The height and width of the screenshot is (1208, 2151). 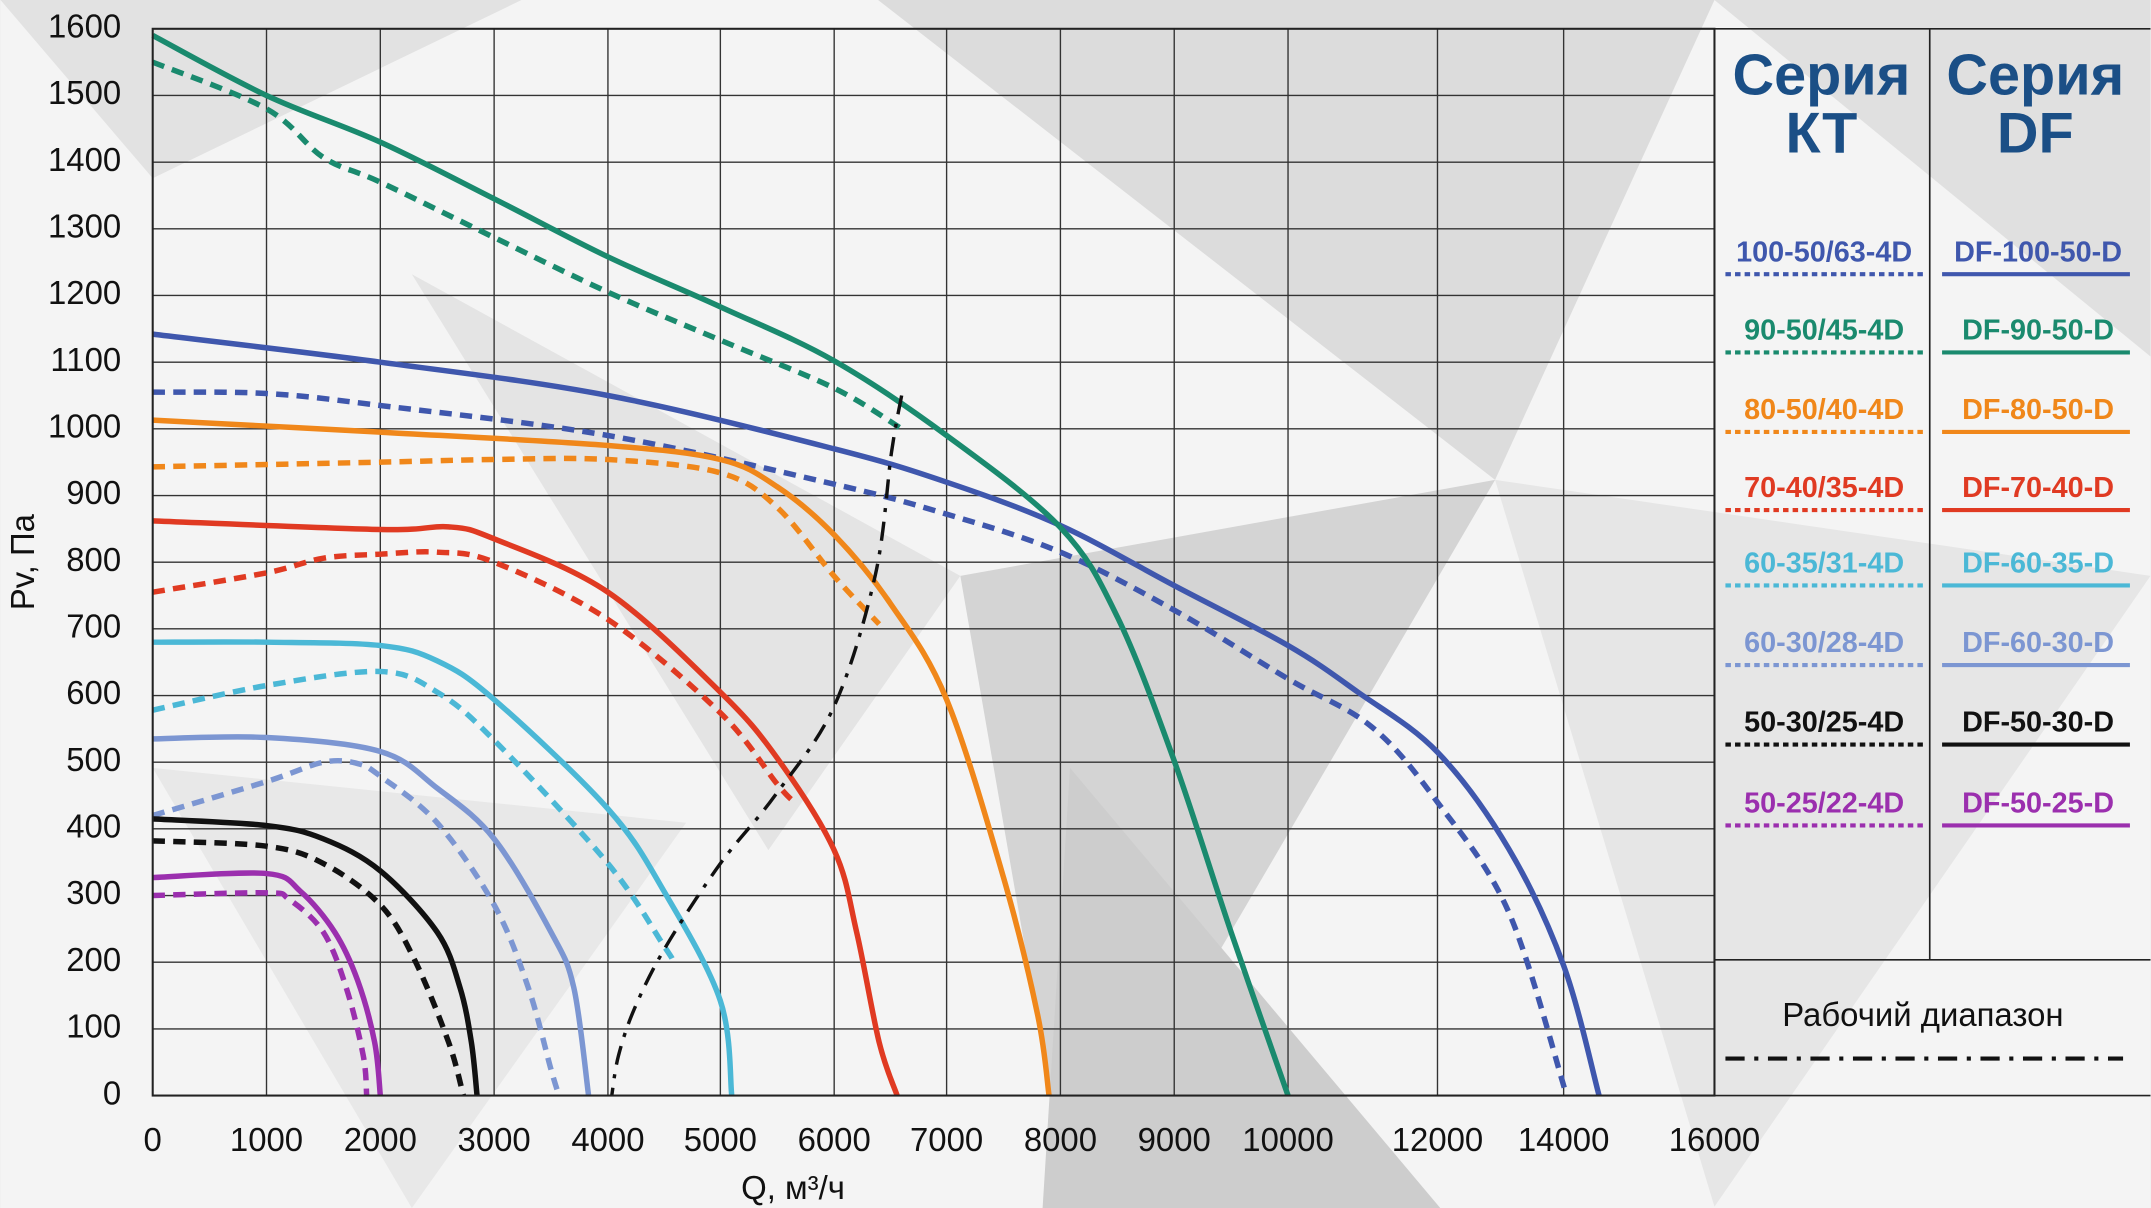 What do you see at coordinates (2035, 133) in the screenshot?
I see `legend-title: DF` at bounding box center [2035, 133].